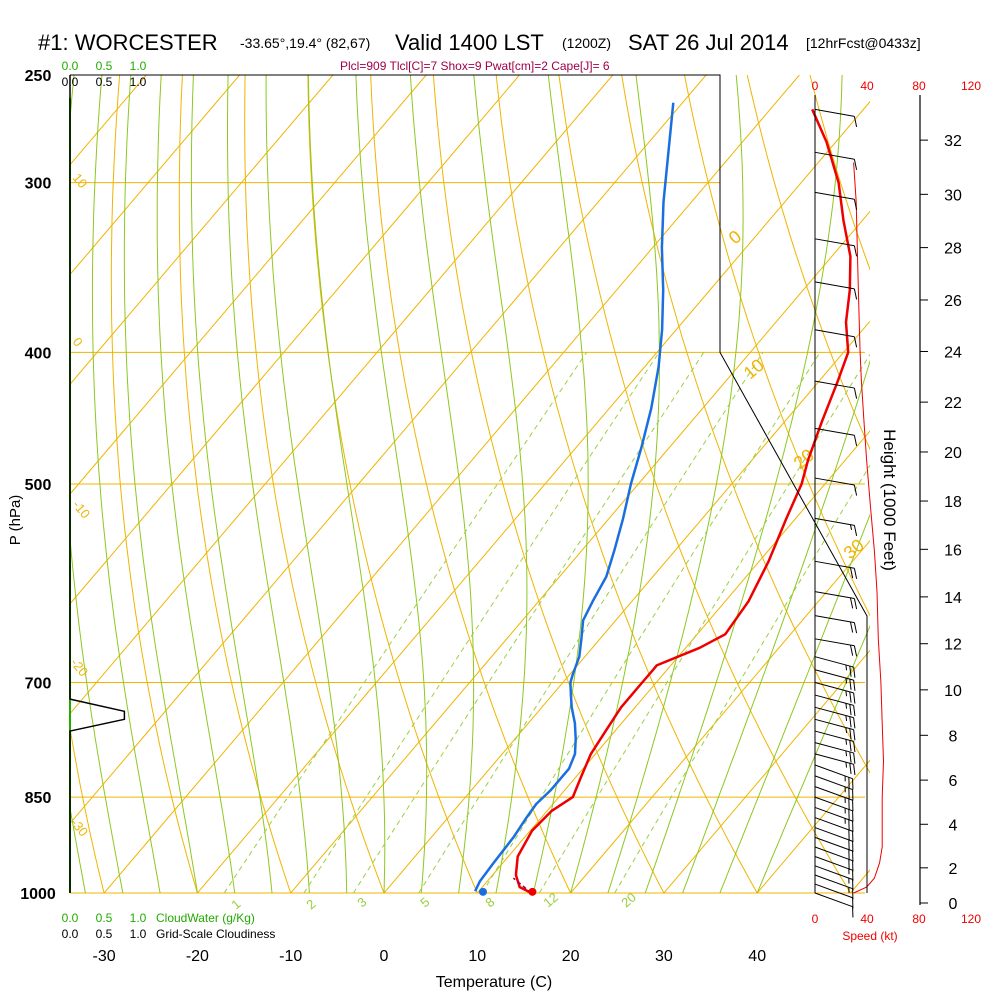 Image resolution: width=1000 pixels, height=1000 pixels. What do you see at coordinates (571, 956) in the screenshot?
I see `temperature-tick-label: 20` at bounding box center [571, 956].